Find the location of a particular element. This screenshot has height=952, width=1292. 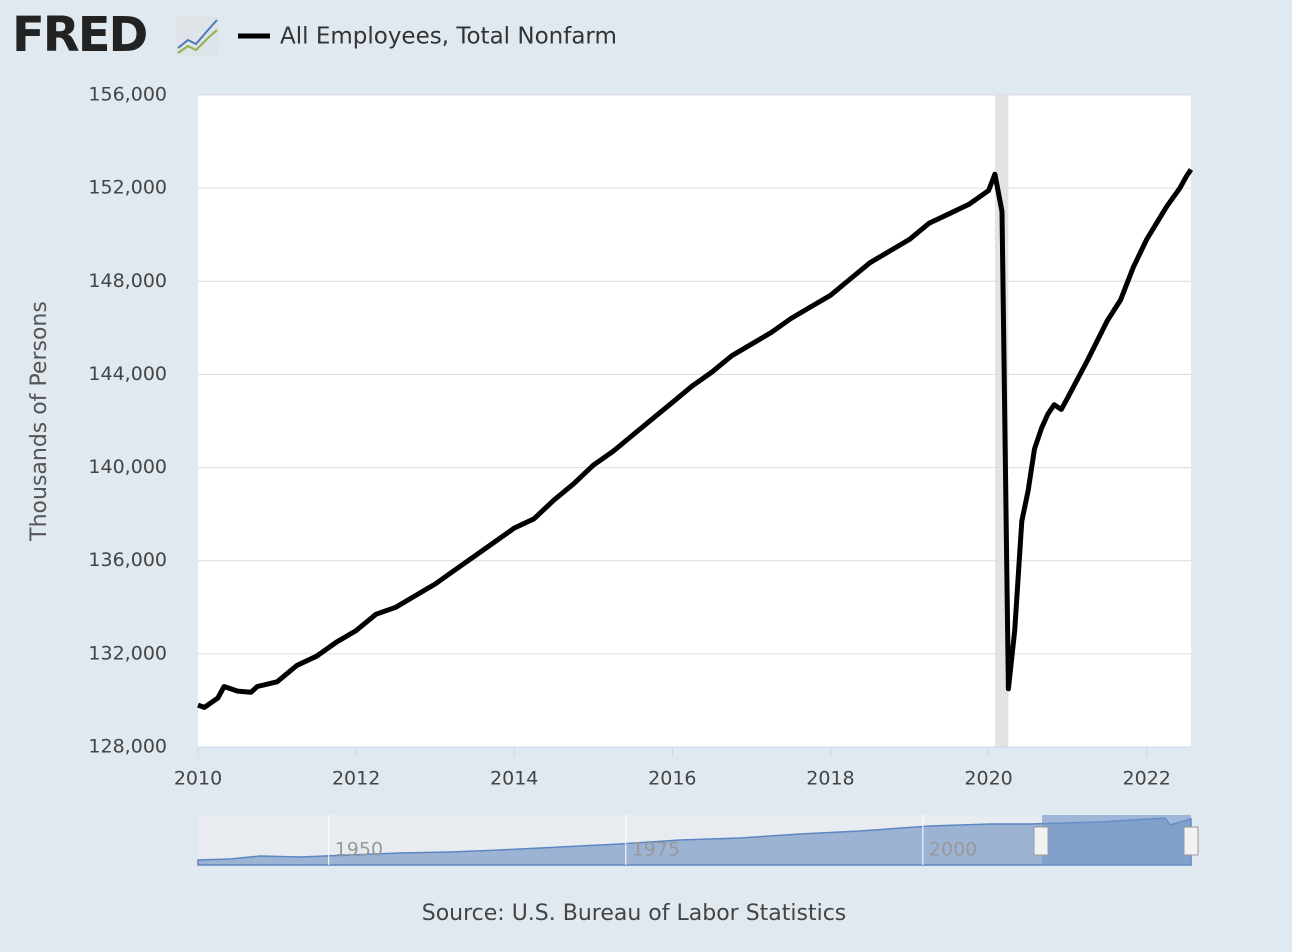

y-tick-label: 132,000 is located at coordinates (127, 653).